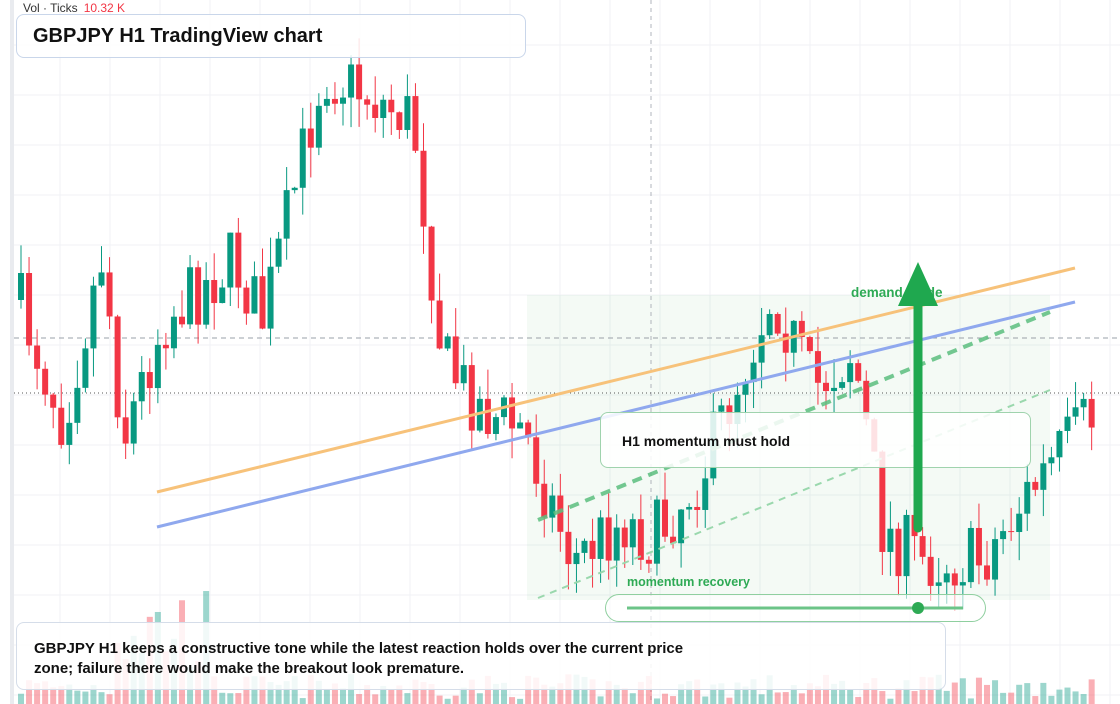 The height and width of the screenshot is (704, 1120). I want to click on volume-value: 10.32 K, so click(104, 8).